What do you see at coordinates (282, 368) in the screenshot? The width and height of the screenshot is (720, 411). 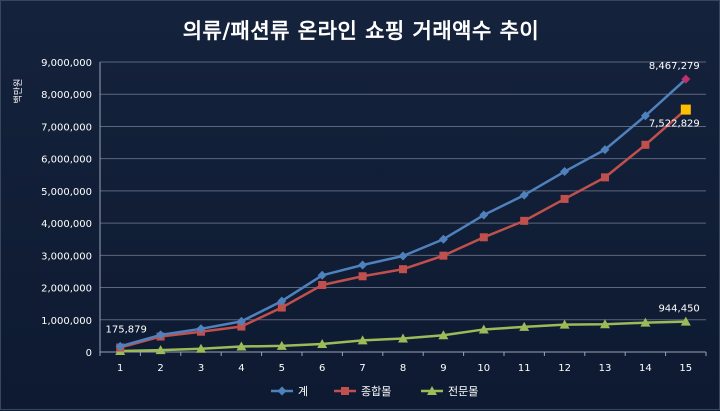 I see `x-tick-label: 5` at bounding box center [282, 368].